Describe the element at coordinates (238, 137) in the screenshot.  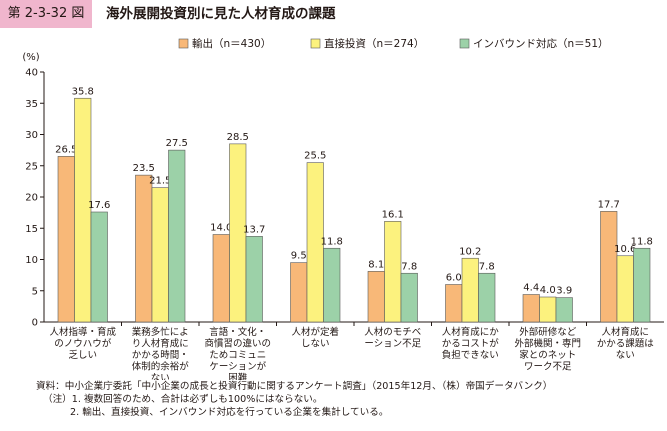
I see `data-label-direct-investment: 28.5` at that location.